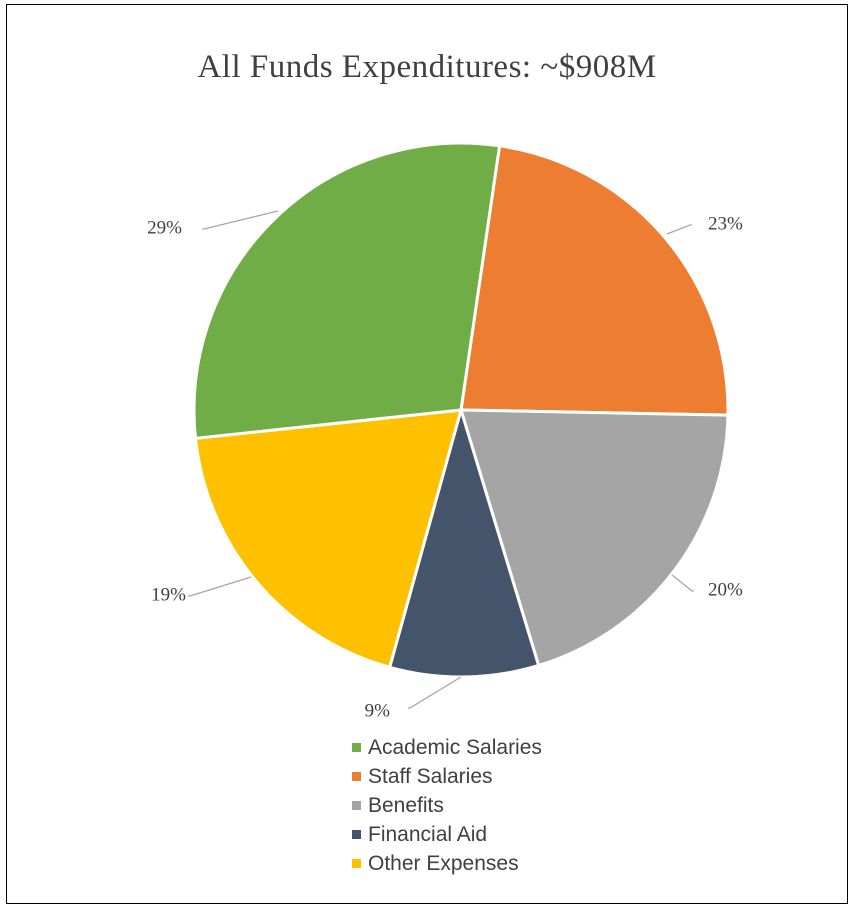 This screenshot has width=856, height=906. I want to click on chart-title: All Funds Expenditures: ~$908M, so click(427, 67).